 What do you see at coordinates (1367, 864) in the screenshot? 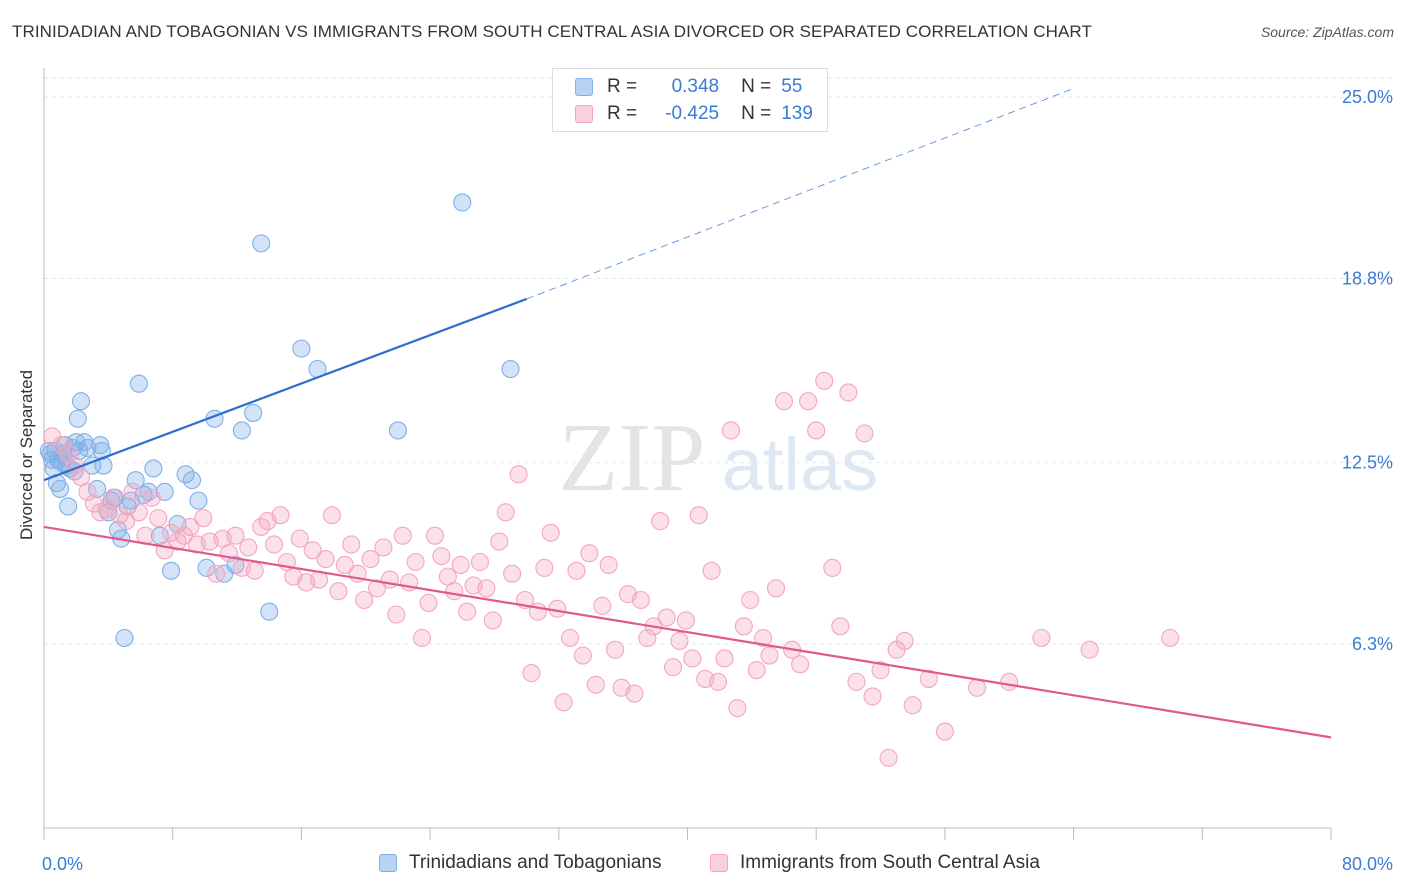
I see `x-tick-label-1: 80.0%` at bounding box center [1367, 864].